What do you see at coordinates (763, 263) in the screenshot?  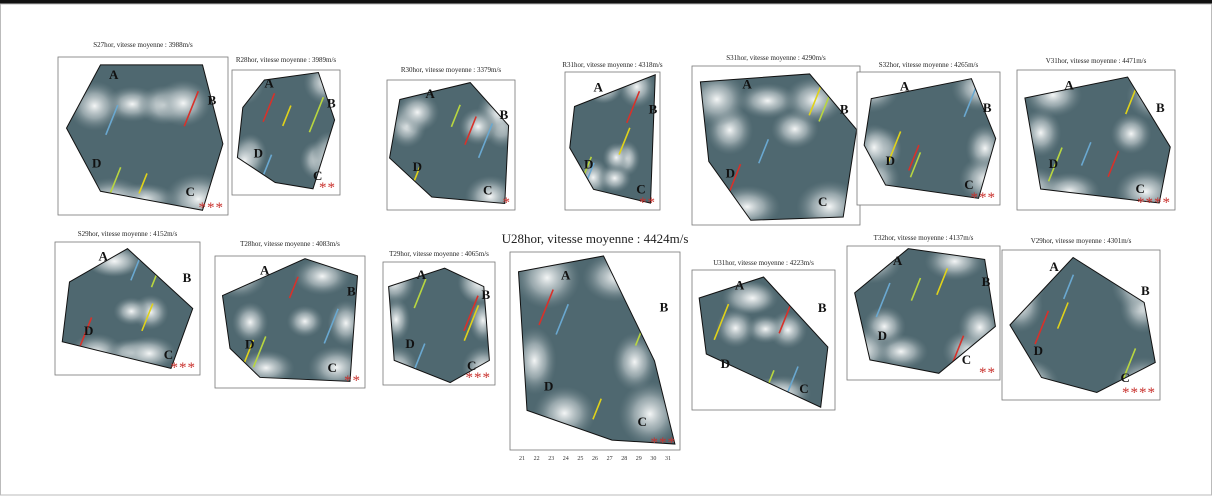 I see `panel-title: U31hor, vitesse moyenne : 4223m/s` at bounding box center [763, 263].